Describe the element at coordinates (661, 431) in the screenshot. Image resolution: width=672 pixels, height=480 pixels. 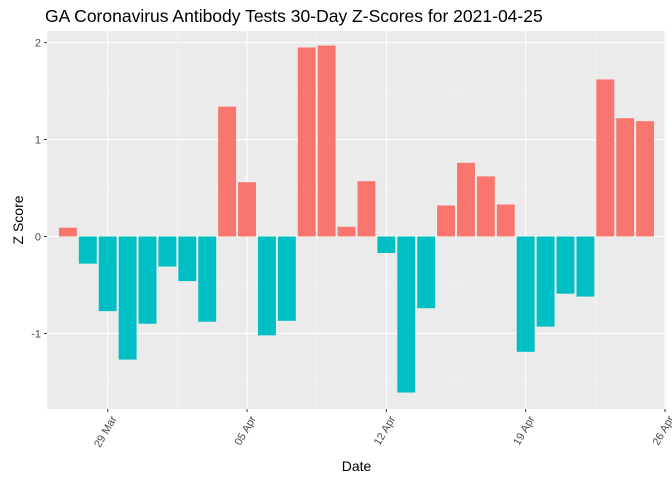
I see `x-tick-label: 26 Apr` at that location.